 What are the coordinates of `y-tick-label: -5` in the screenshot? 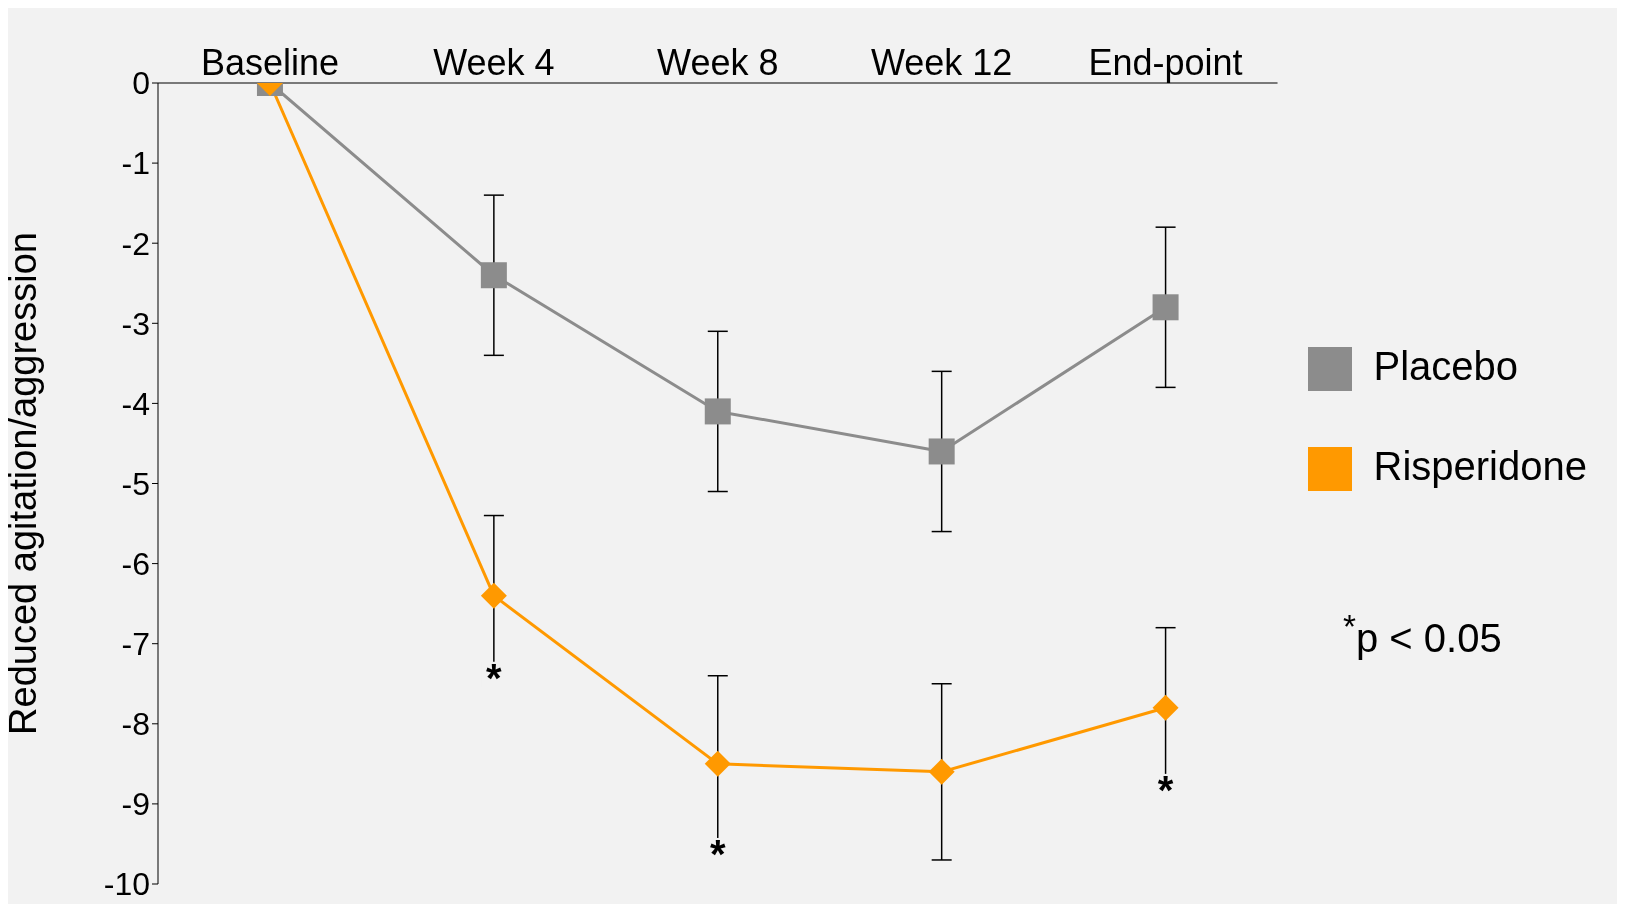 It's located at (135, 483).